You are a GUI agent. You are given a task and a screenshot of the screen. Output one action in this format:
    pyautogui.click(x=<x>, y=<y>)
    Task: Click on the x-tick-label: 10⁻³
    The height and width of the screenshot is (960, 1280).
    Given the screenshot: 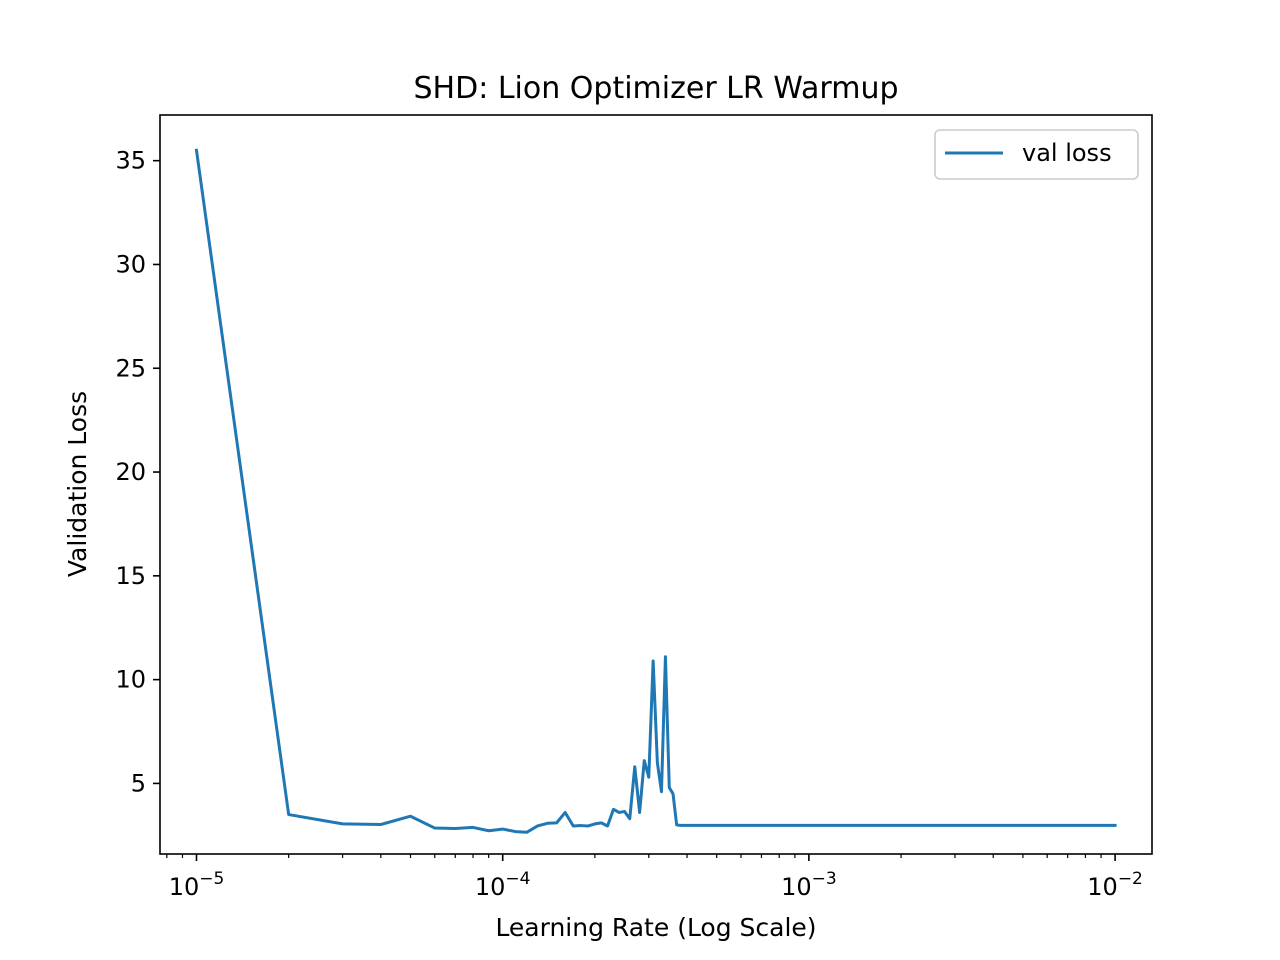 What is the action you would take?
    pyautogui.click(x=809, y=885)
    